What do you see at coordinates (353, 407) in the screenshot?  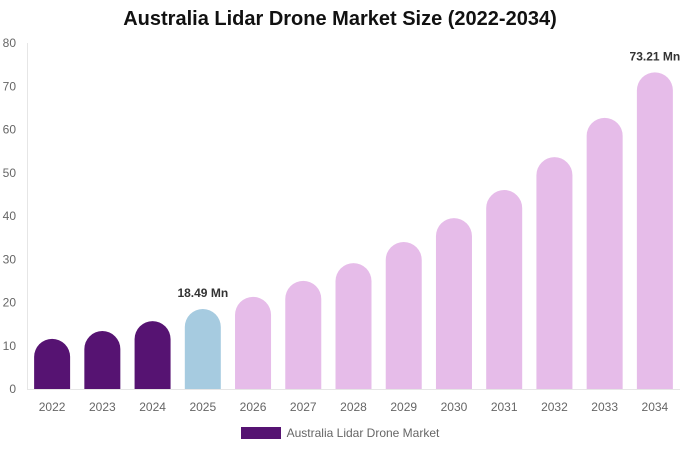 I see `x-tick-label: 2028` at bounding box center [353, 407].